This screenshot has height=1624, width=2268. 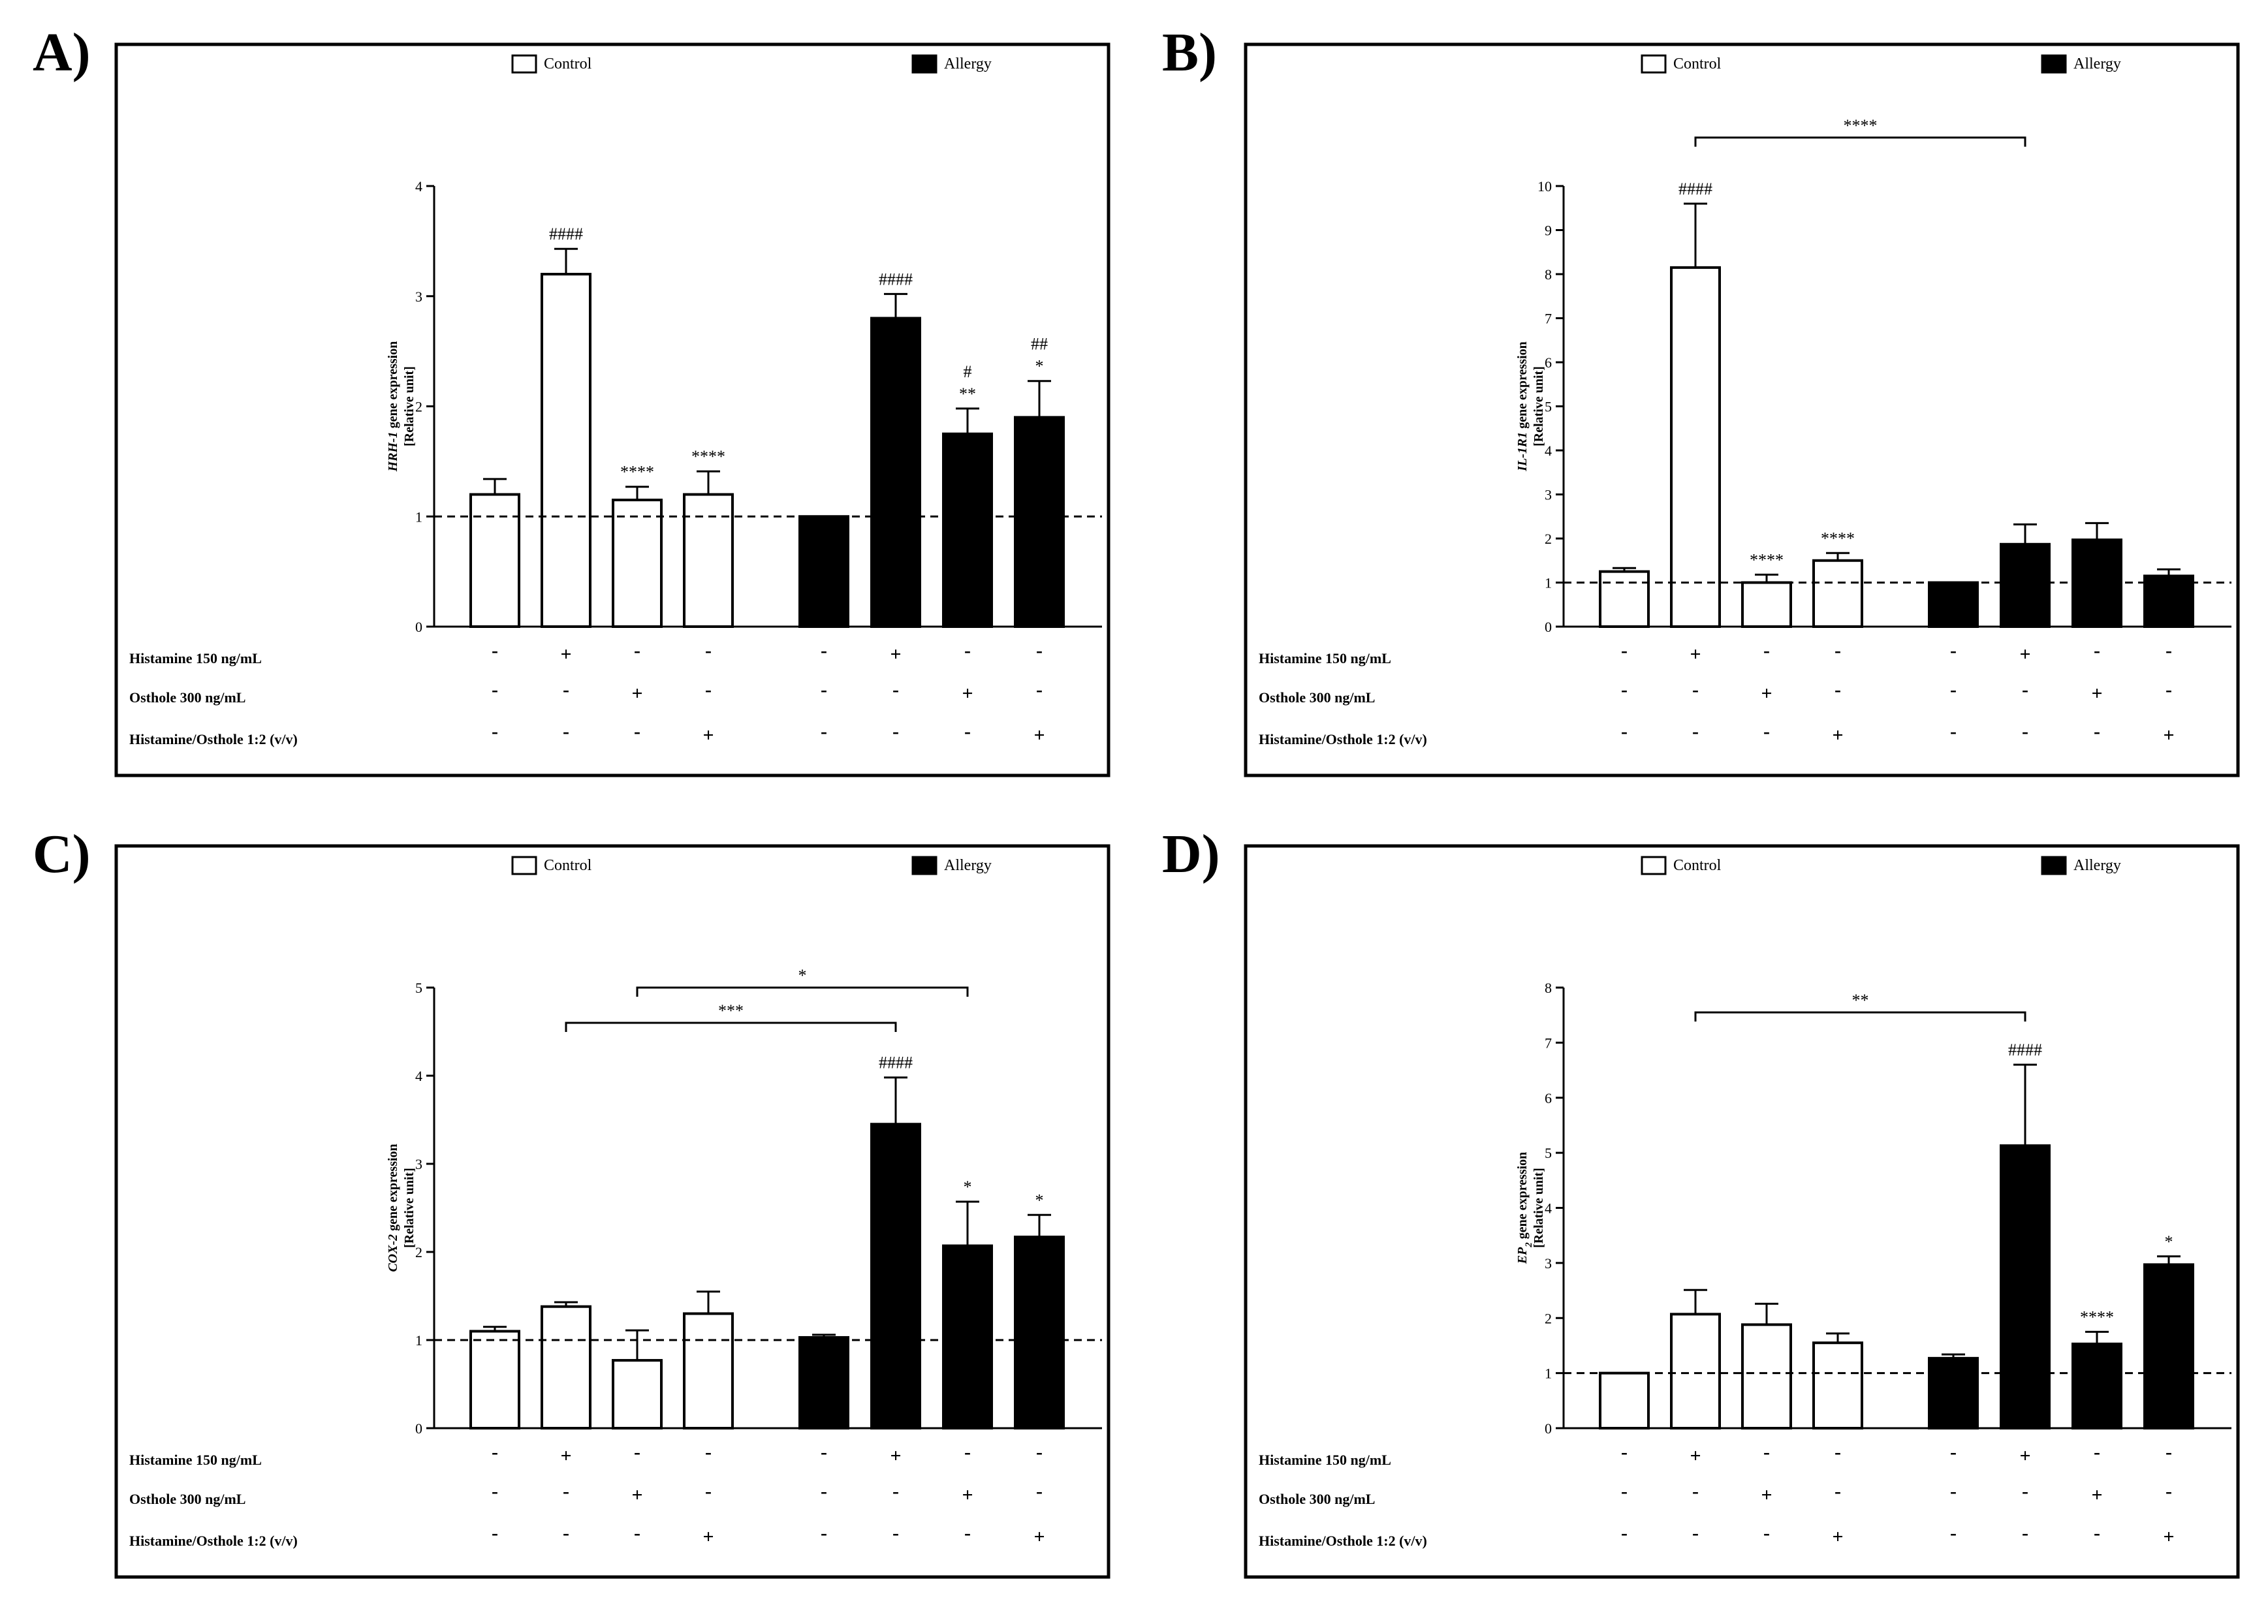 I want to click on significance-label: #, so click(x=968, y=372).